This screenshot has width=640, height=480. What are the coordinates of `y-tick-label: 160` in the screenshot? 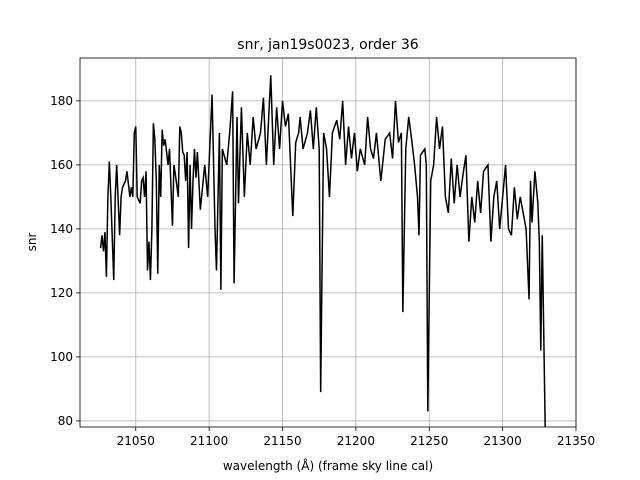 It's located at (61, 165).